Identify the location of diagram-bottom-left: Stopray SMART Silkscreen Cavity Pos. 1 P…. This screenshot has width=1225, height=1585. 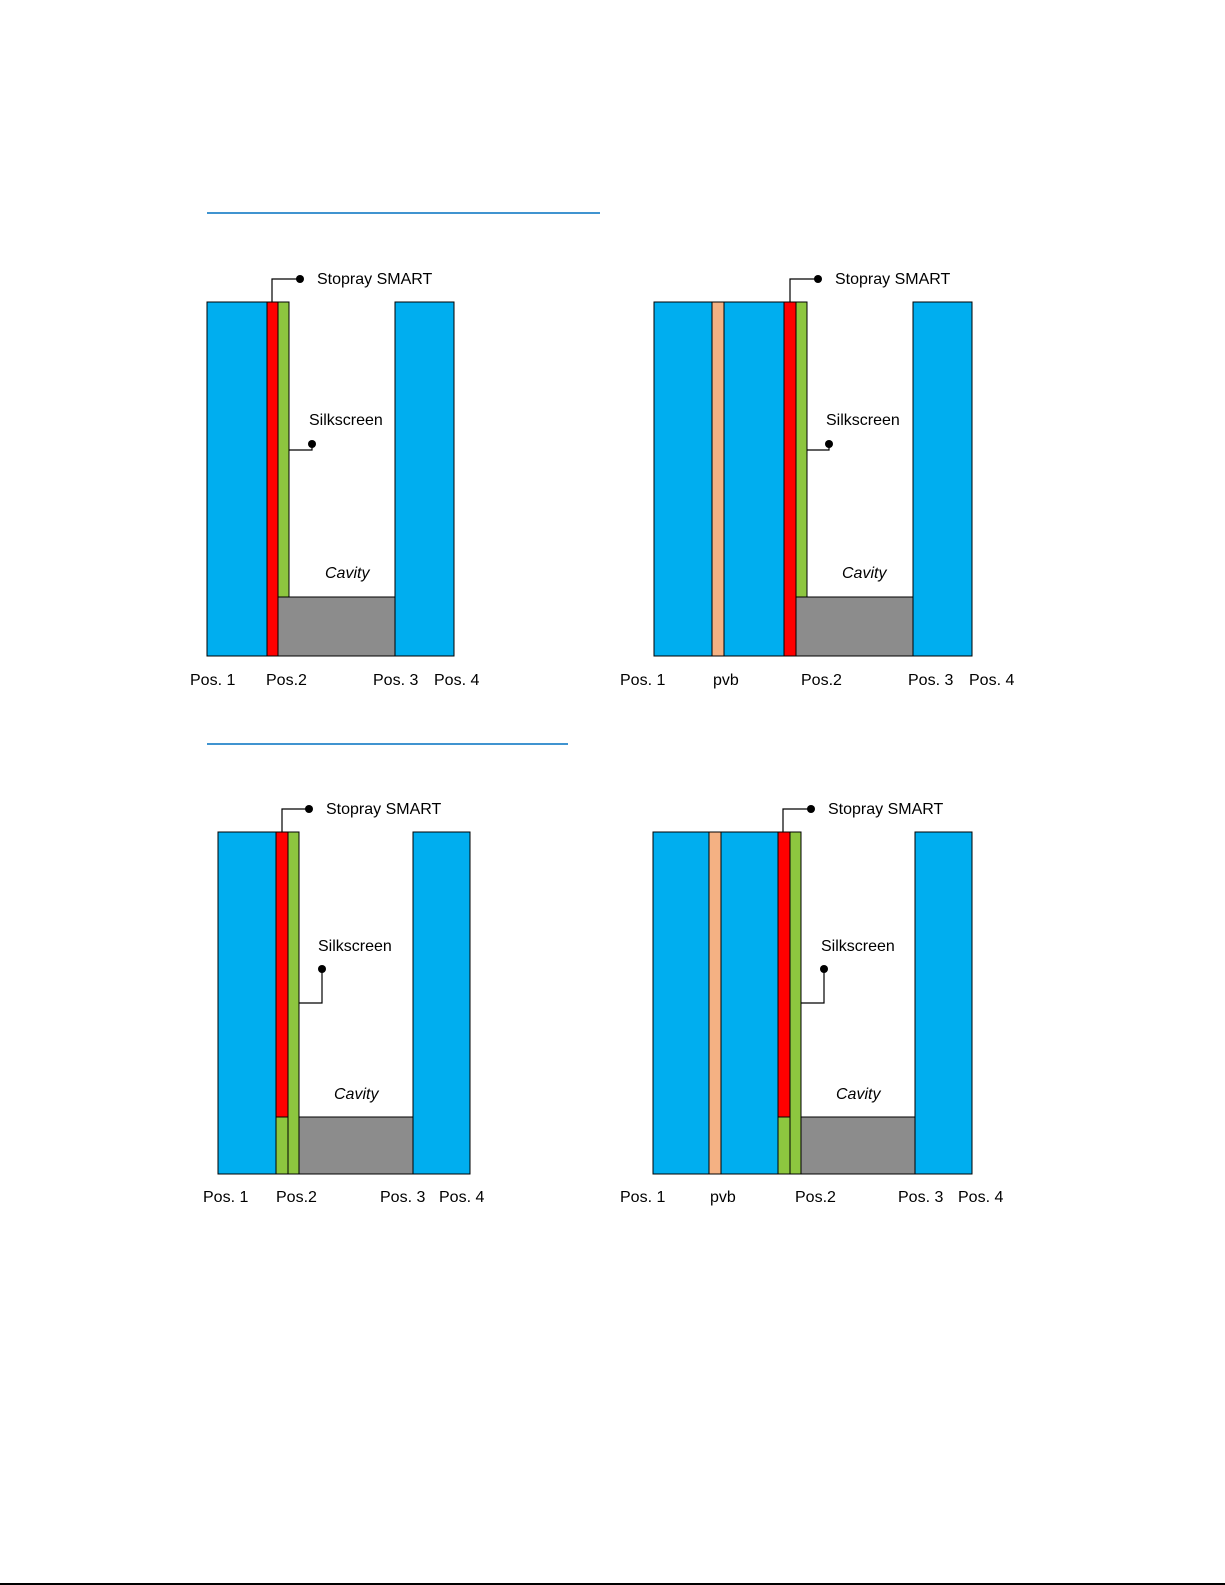
(343, 1003).